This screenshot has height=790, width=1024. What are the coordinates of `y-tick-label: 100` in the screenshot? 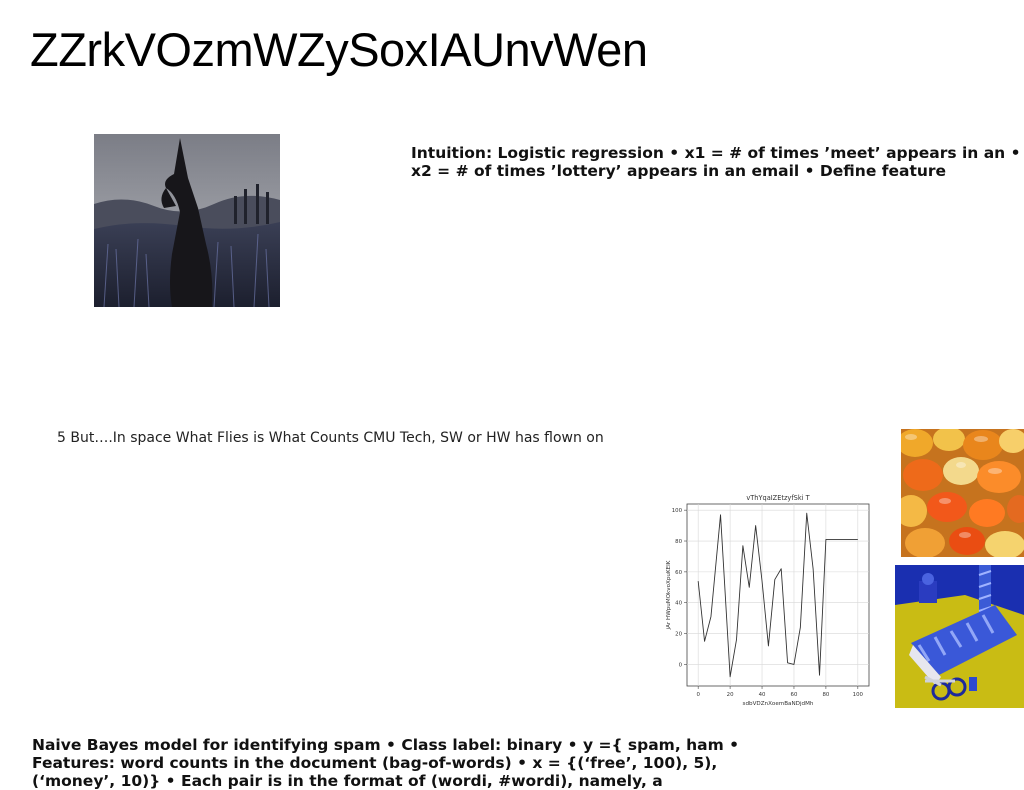 It's located at (677, 511).